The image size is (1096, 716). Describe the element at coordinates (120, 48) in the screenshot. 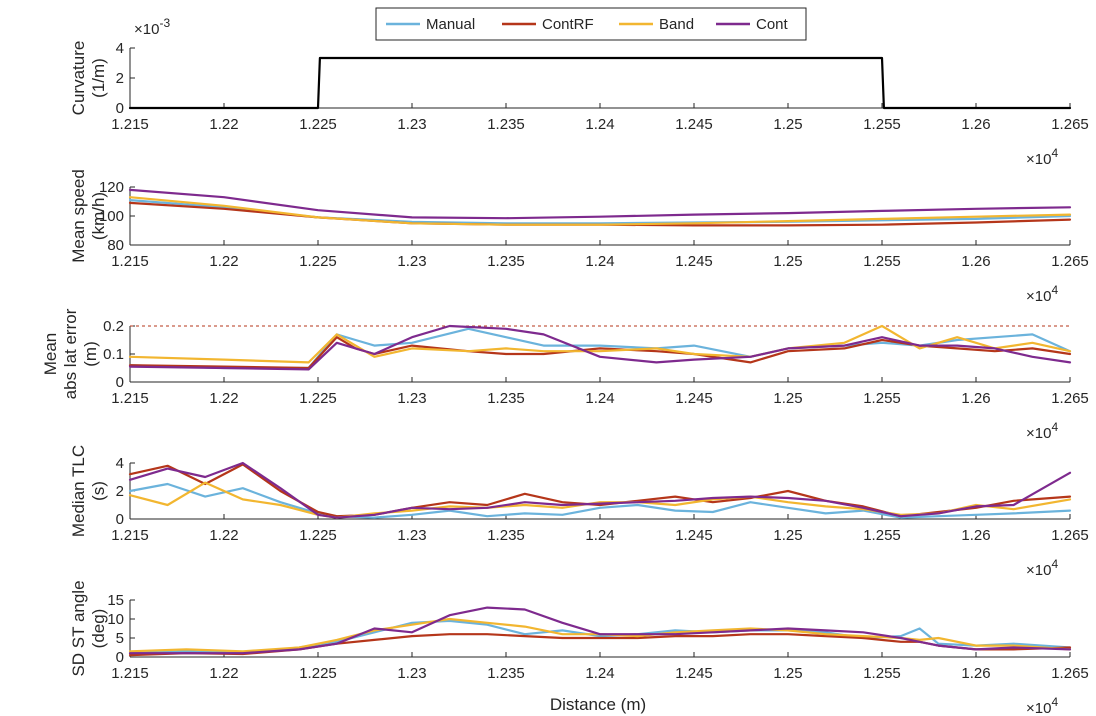

I see `y-tick-label: 4` at that location.